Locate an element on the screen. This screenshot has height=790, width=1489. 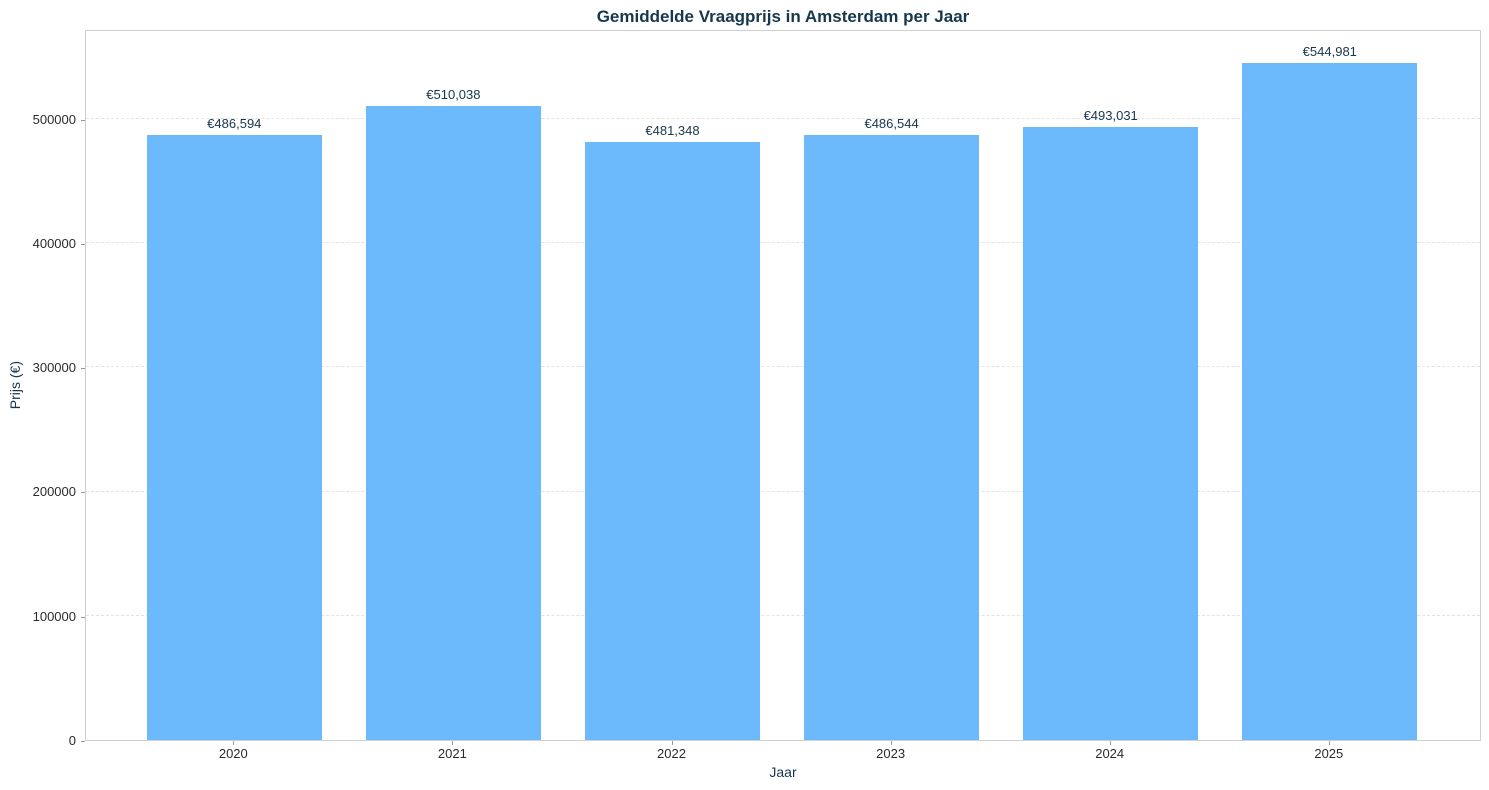
y-tick-label-400000: 400000 is located at coordinates (54, 243).